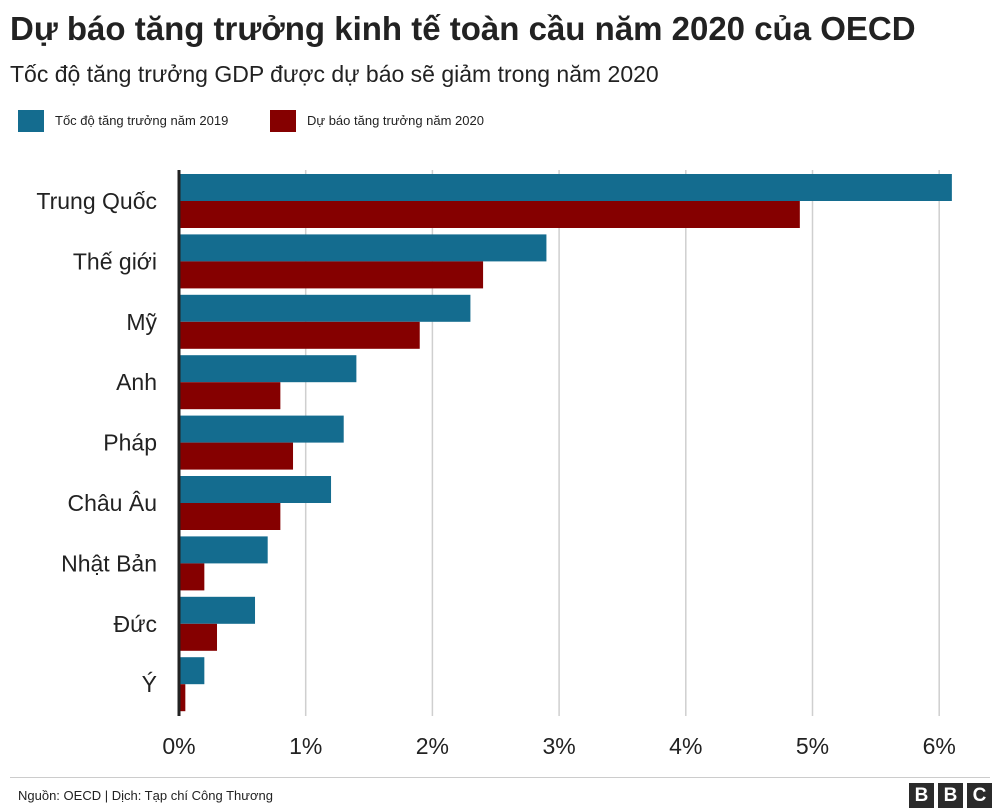  Describe the element at coordinates (500, 777) in the screenshot. I see `footer-divider` at that location.